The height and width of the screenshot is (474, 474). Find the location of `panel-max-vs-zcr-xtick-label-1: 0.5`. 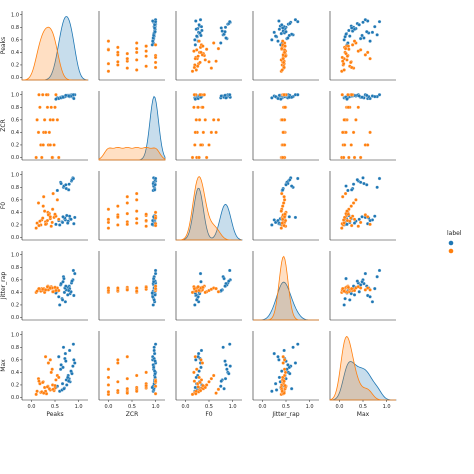

panel-max-vs-zcr-xtick-label-1: 0.5 is located at coordinates (132, 407).